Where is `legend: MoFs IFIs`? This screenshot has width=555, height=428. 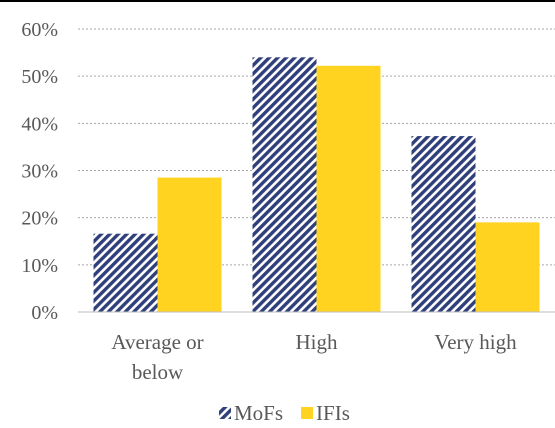 legend: MoFs IFIs is located at coordinates (284, 413).